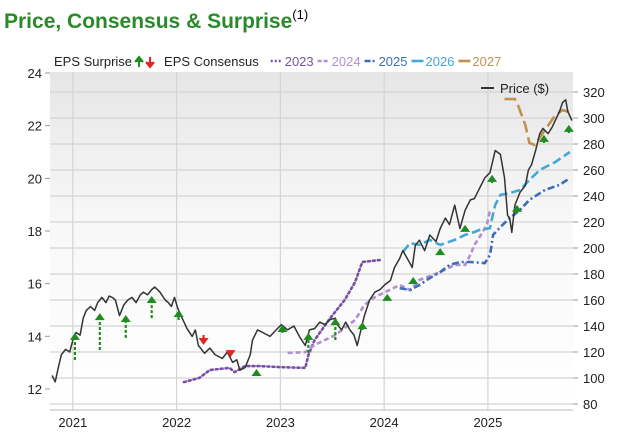 This screenshot has height=439, width=620. I want to click on x-tick-label: 2024, so click(384, 422).